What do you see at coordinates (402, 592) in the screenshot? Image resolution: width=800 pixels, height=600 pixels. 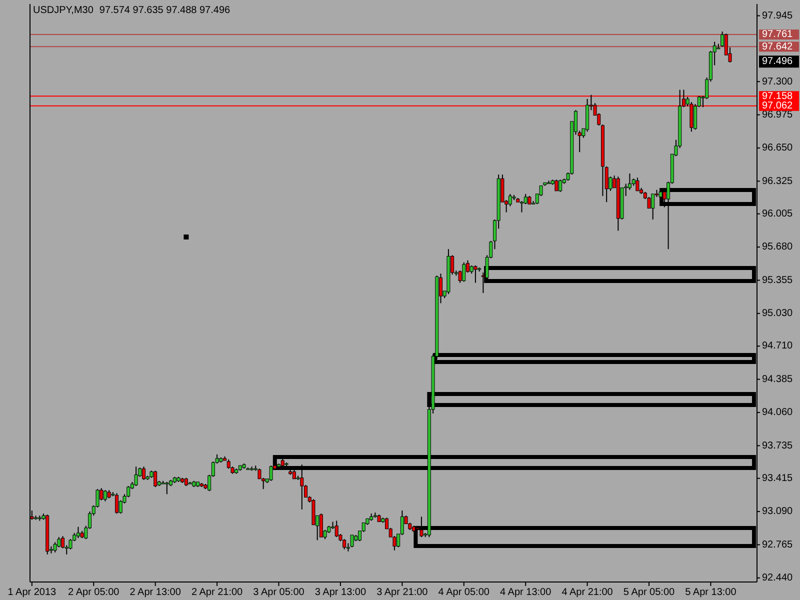 I see `x-tick-label: 3 Apr 21:00` at bounding box center [402, 592].